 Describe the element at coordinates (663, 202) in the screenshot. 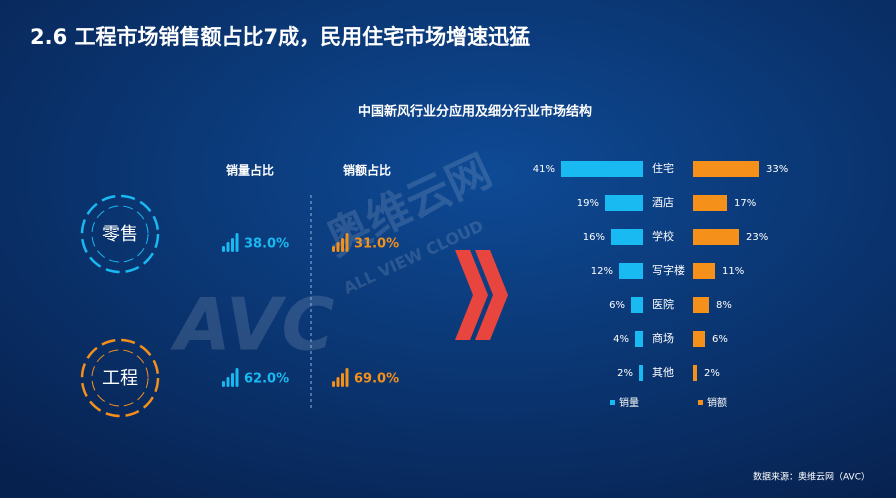

I see `category-label: 酒店` at that location.